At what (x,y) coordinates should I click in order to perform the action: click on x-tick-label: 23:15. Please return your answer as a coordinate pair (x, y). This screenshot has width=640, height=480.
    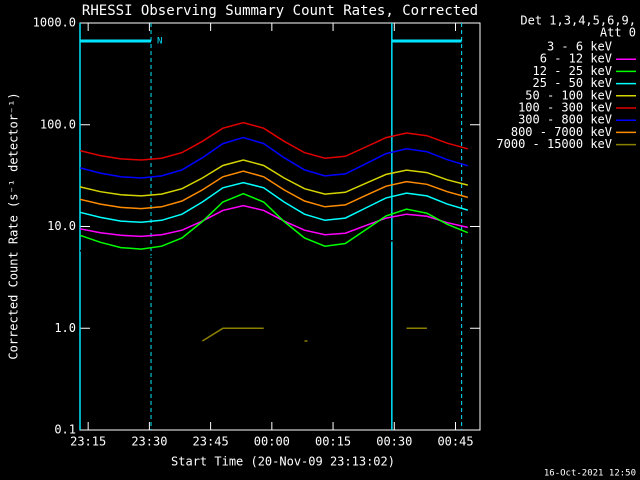
    Looking at the image, I should click on (88, 442).